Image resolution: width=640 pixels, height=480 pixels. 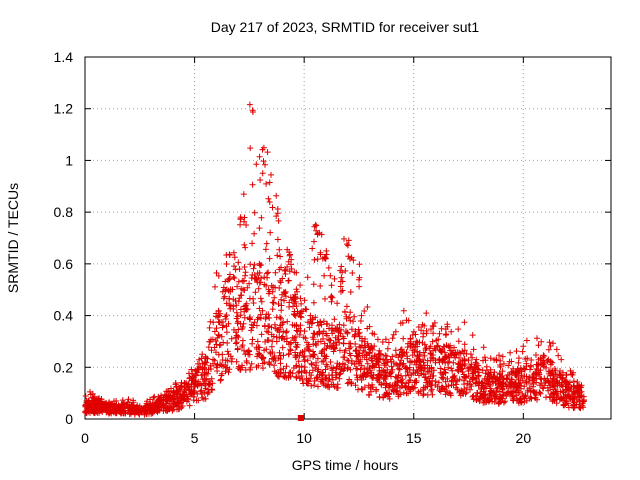 I want to click on y-tick-label: 1.2, so click(x=64, y=109).